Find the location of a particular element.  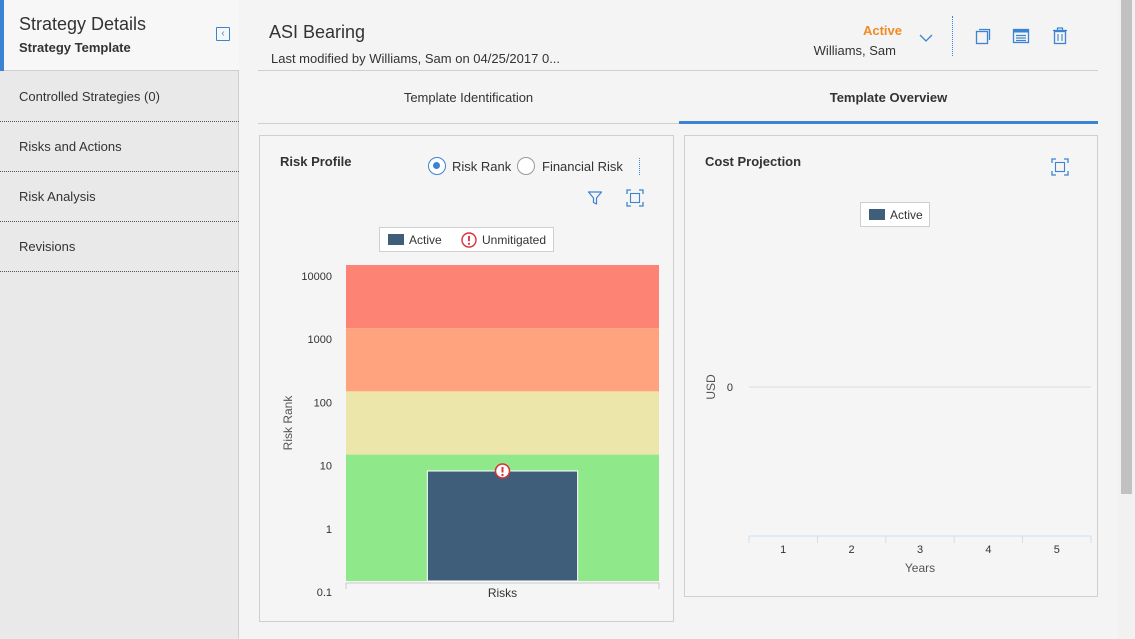

sidebar-item-label: Risk Analysis is located at coordinates (57, 196).